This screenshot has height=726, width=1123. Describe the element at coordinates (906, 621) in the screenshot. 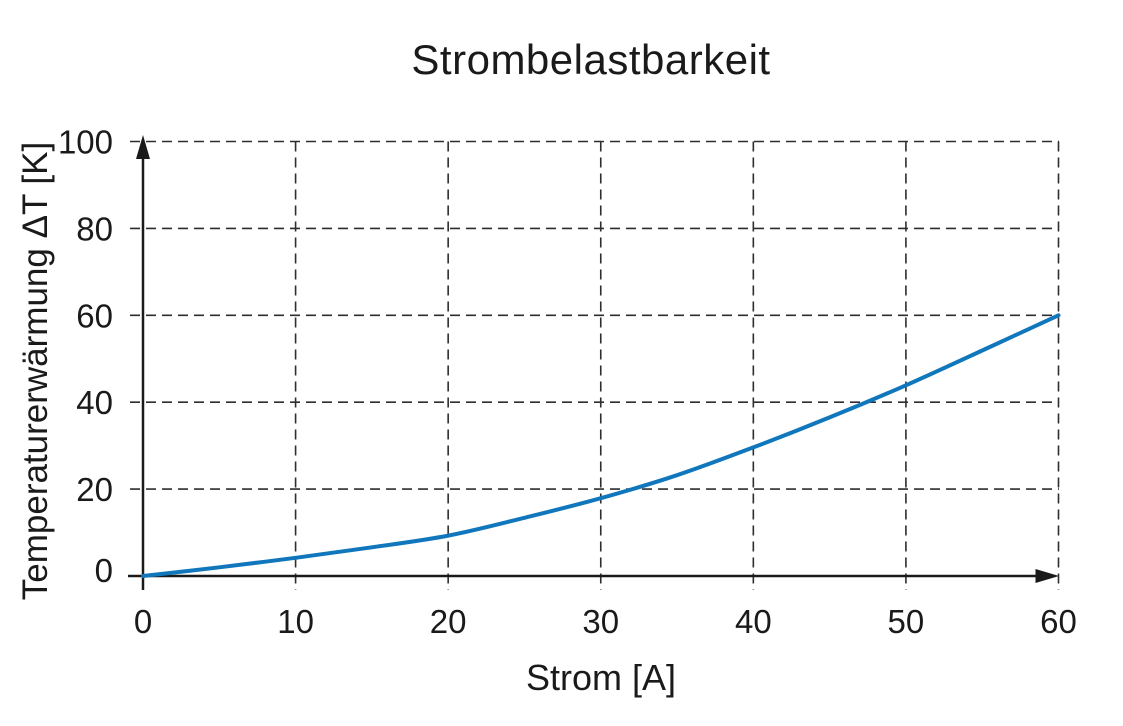

I see `x-tick-label: 50` at that location.